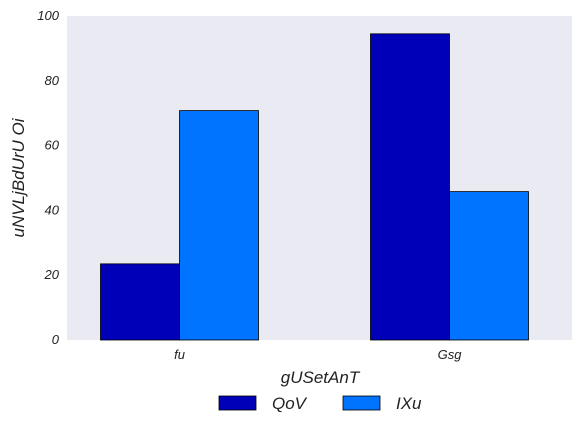  I want to click on bar-QoV-fu, so click(140, 302).